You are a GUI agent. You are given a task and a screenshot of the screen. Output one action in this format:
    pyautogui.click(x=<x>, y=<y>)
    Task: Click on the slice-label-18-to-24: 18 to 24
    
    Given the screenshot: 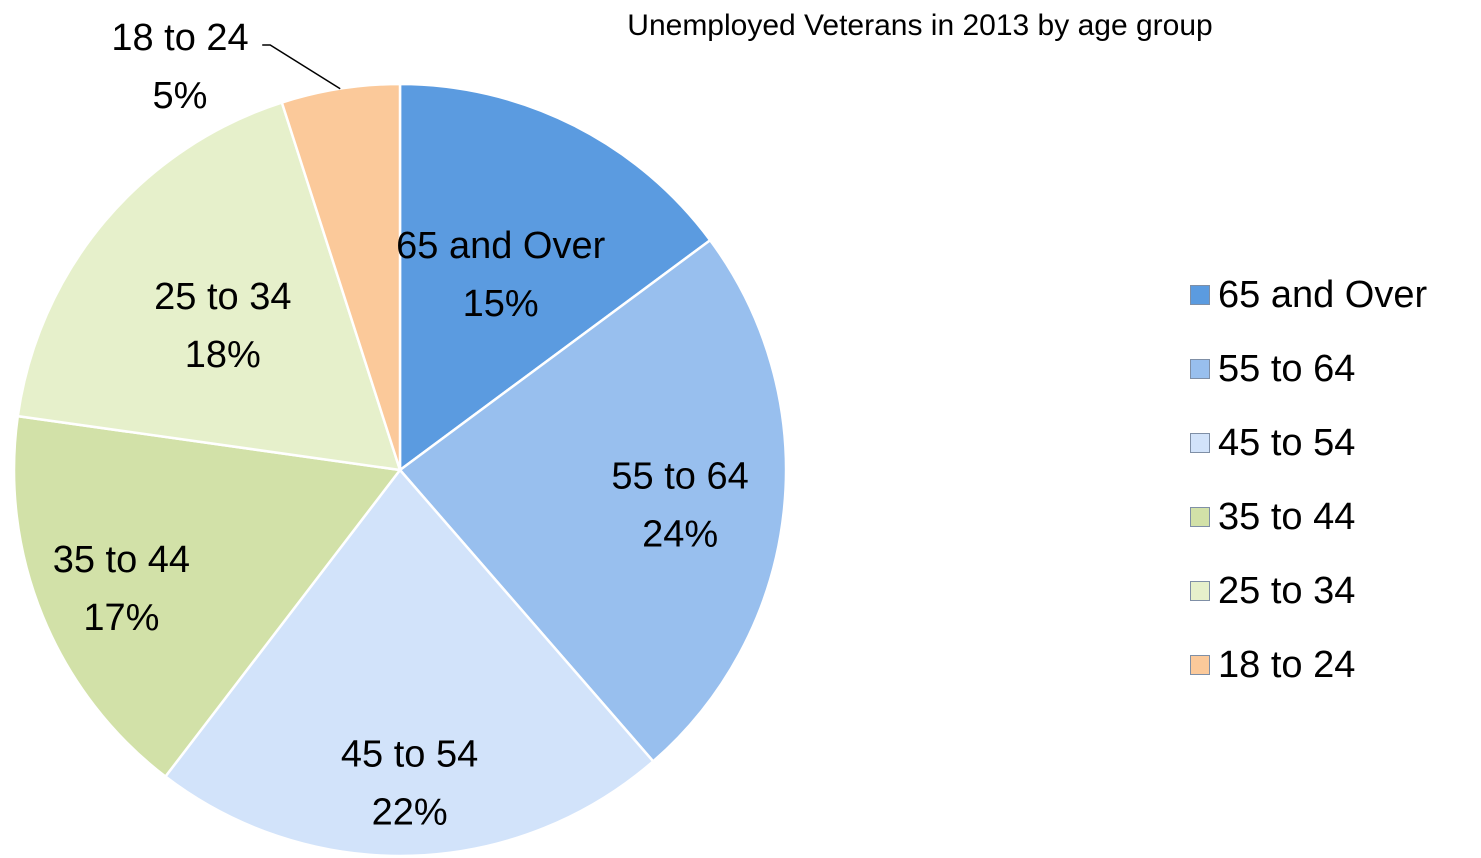 What is the action you would take?
    pyautogui.click(x=179, y=38)
    